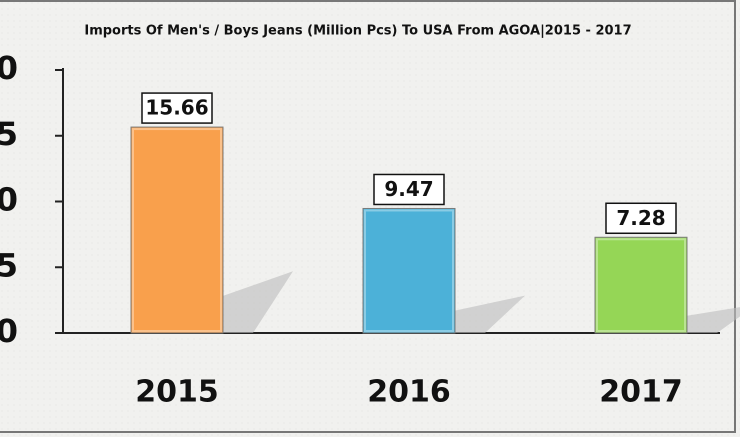 The width and height of the screenshot is (740, 437). What do you see at coordinates (9, 331) in the screenshot?
I see `y-tick-label: 0` at bounding box center [9, 331].